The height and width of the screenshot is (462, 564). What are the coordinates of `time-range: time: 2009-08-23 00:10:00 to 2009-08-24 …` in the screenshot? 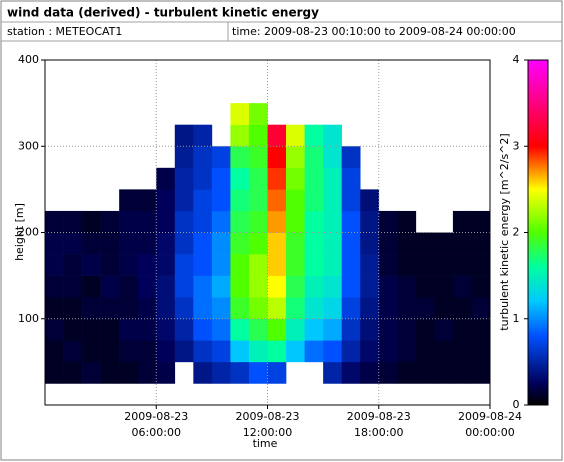 It's located at (374, 31).